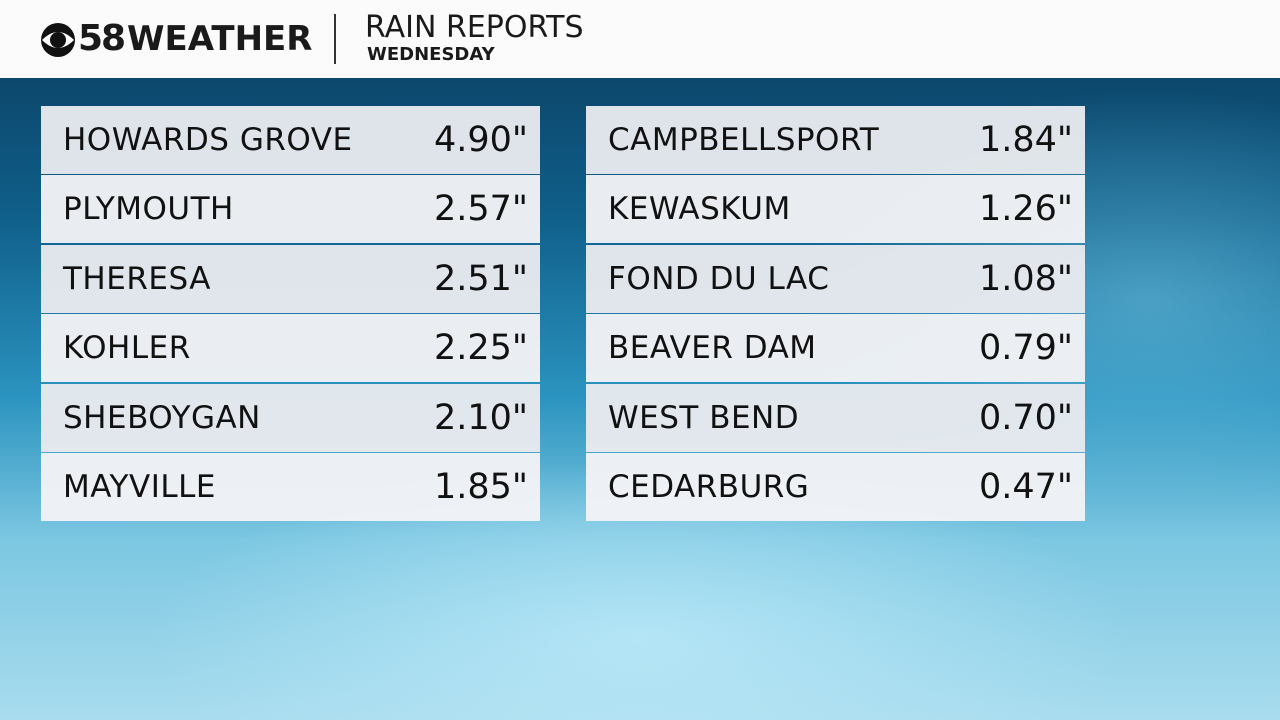 This screenshot has height=720, width=1280. What do you see at coordinates (335, 39) in the screenshot?
I see `divider` at bounding box center [335, 39].